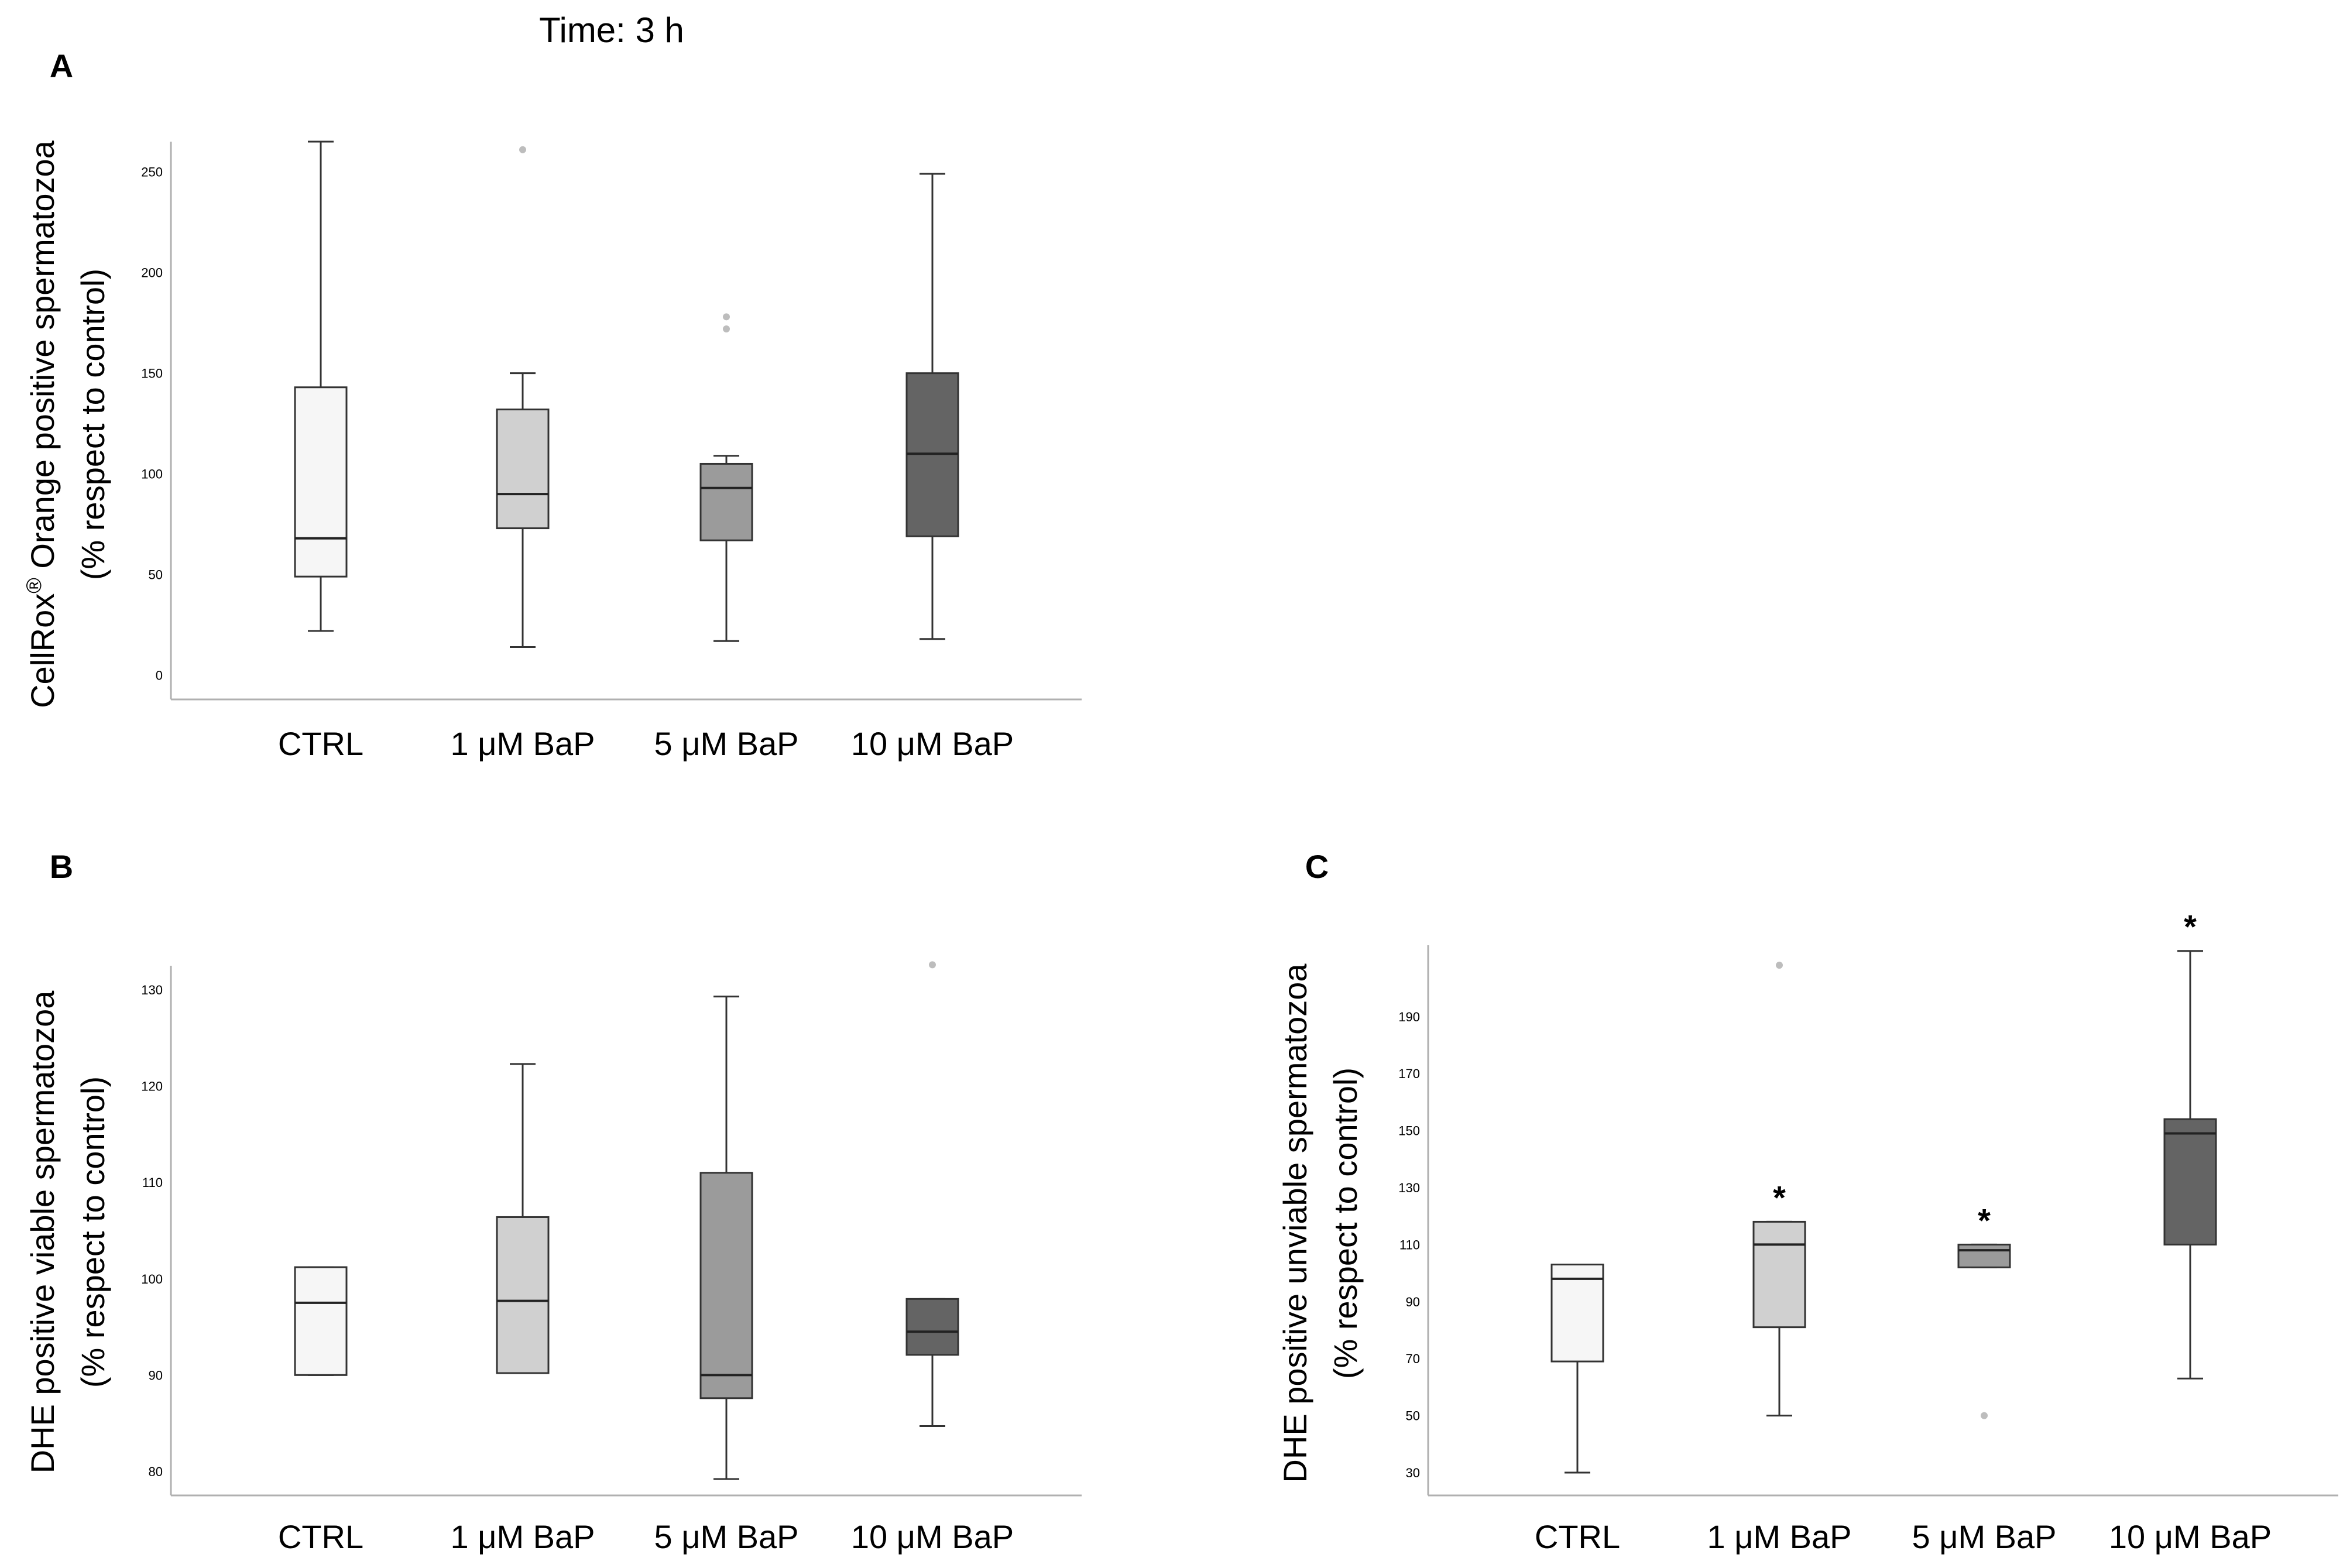 This screenshot has width=2350, height=1568. What do you see at coordinates (152, 1087) in the screenshot?
I see `y-tick-label: 120` at bounding box center [152, 1087].